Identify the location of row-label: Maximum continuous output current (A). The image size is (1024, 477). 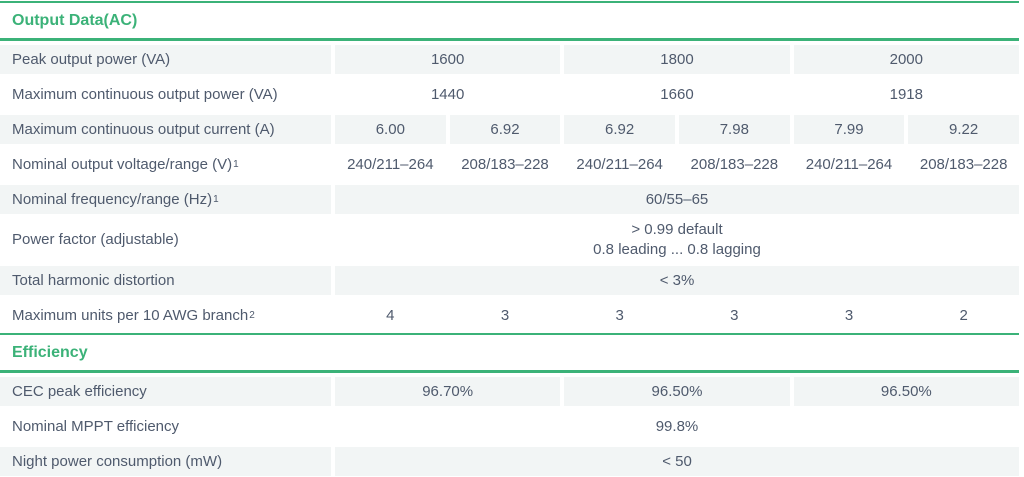
(165, 129).